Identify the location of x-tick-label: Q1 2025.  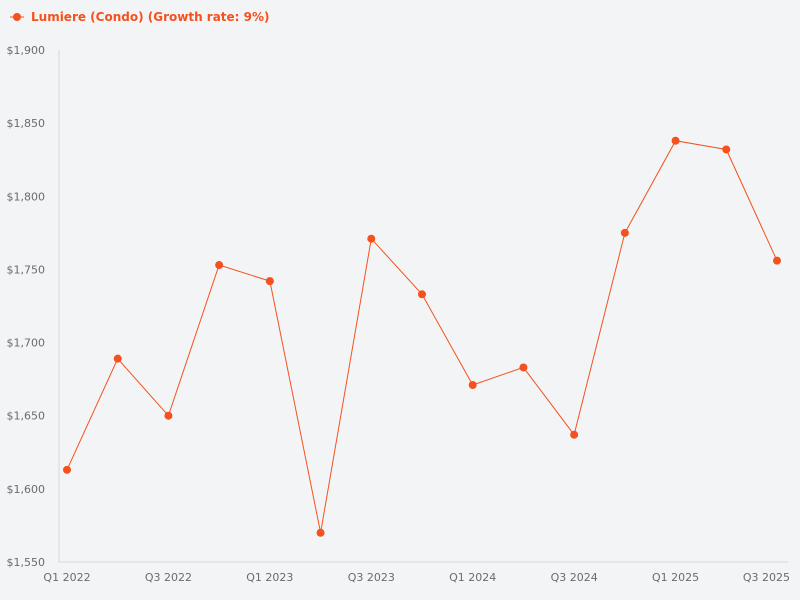
(675, 577).